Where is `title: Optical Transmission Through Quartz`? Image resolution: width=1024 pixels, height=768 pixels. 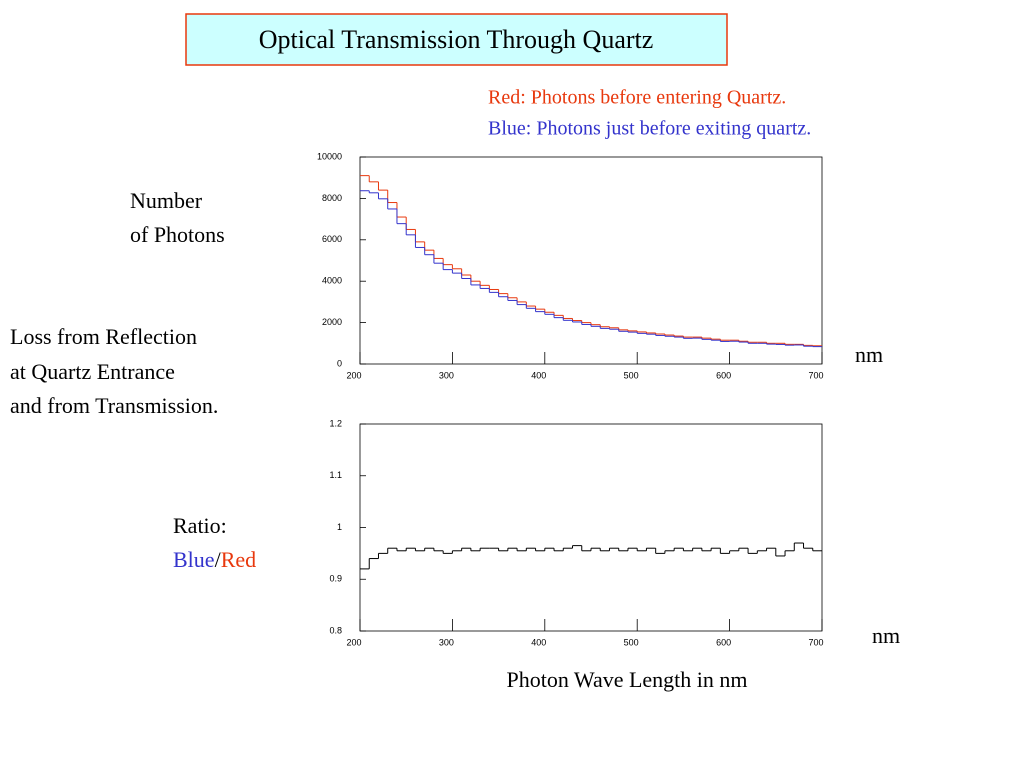 title: Optical Transmission Through Quartz is located at coordinates (456, 39).